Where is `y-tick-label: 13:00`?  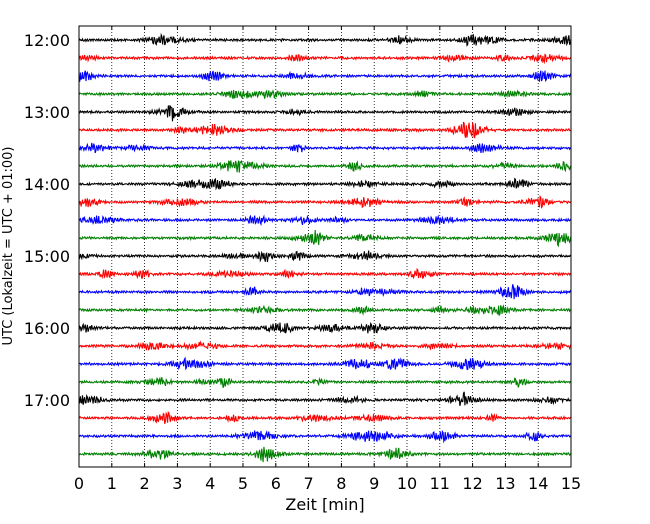 y-tick-label: 13:00 is located at coordinates (47, 112).